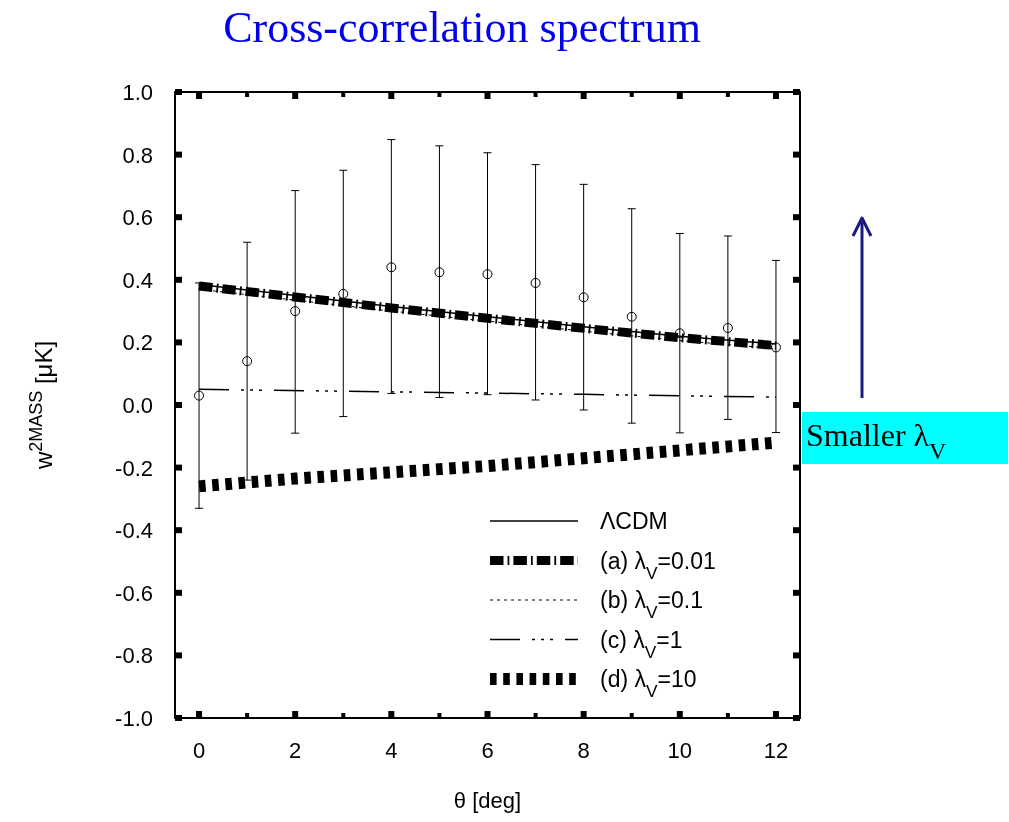 The width and height of the screenshot is (1009, 822). Describe the element at coordinates (134, 656) in the screenshot. I see `y-tick-label: -0.8` at that location.